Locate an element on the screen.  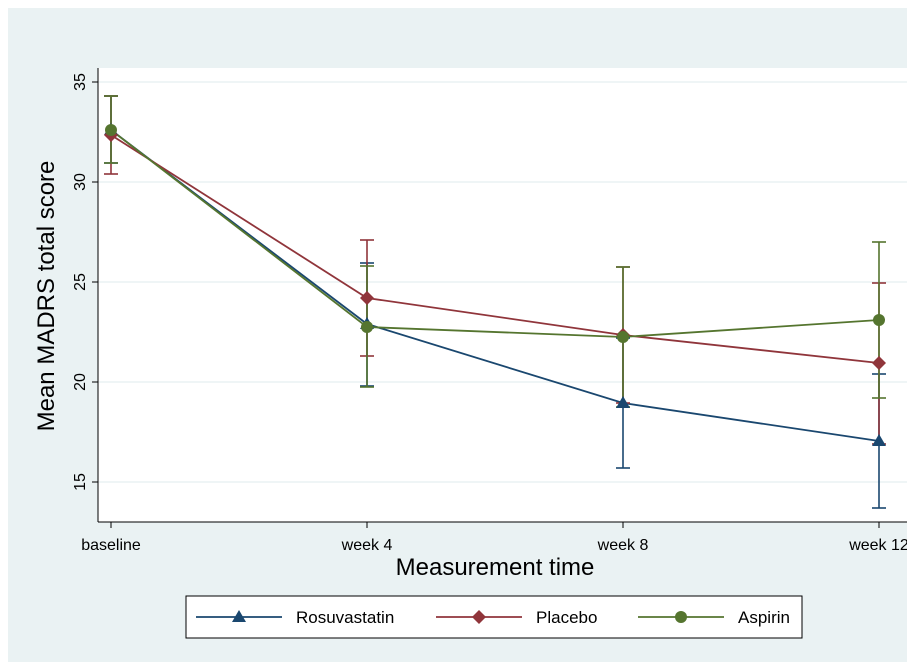
y-axis-title: Mean MADRS total score is located at coordinates (46, 296).